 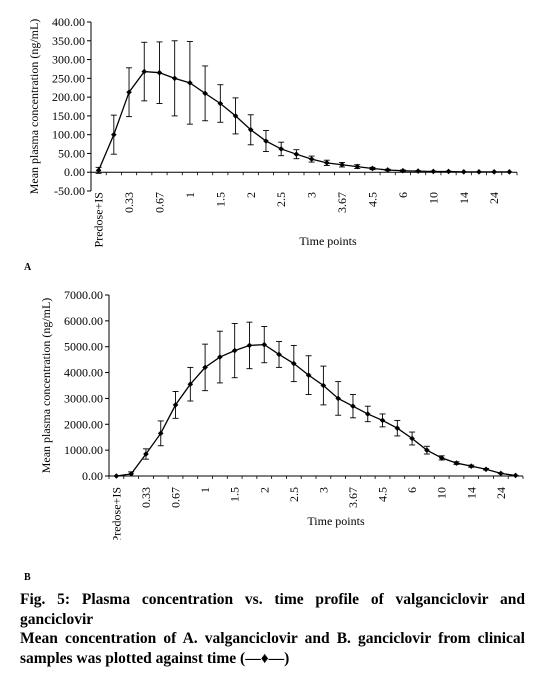 I want to click on y-tick-label: 3000.00, so click(x=83, y=398).